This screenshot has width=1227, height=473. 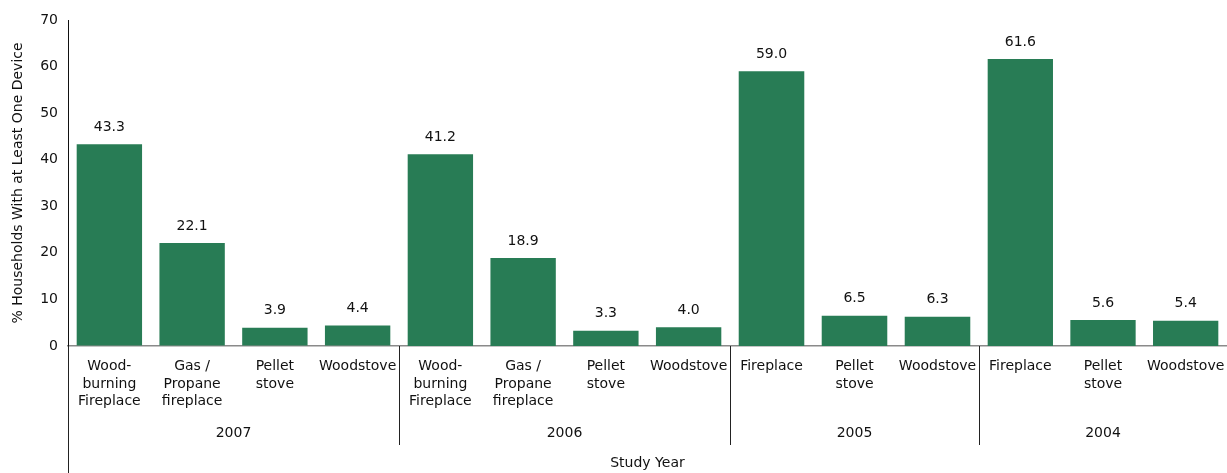 What do you see at coordinates (49, 158) in the screenshot?
I see `y-tick-label: 40` at bounding box center [49, 158].